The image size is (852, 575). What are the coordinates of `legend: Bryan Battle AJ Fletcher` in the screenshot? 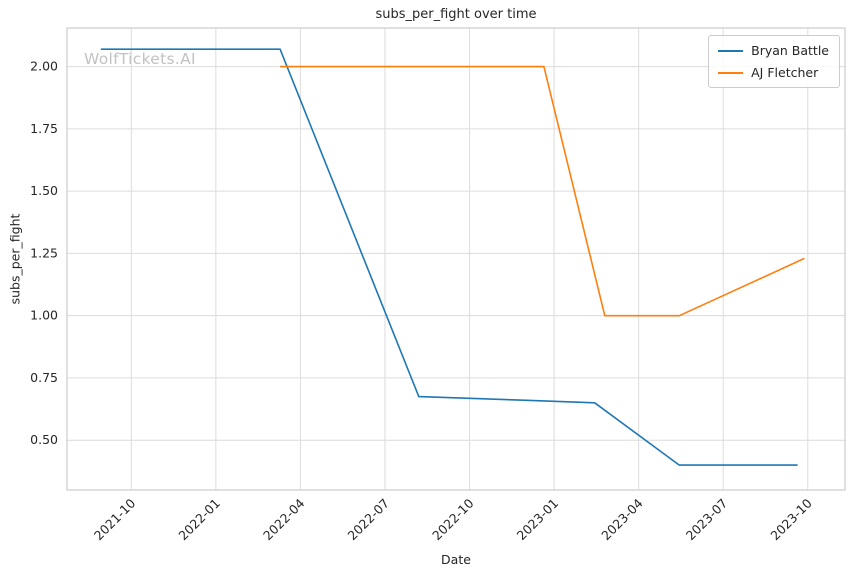 It's located at (774, 61).